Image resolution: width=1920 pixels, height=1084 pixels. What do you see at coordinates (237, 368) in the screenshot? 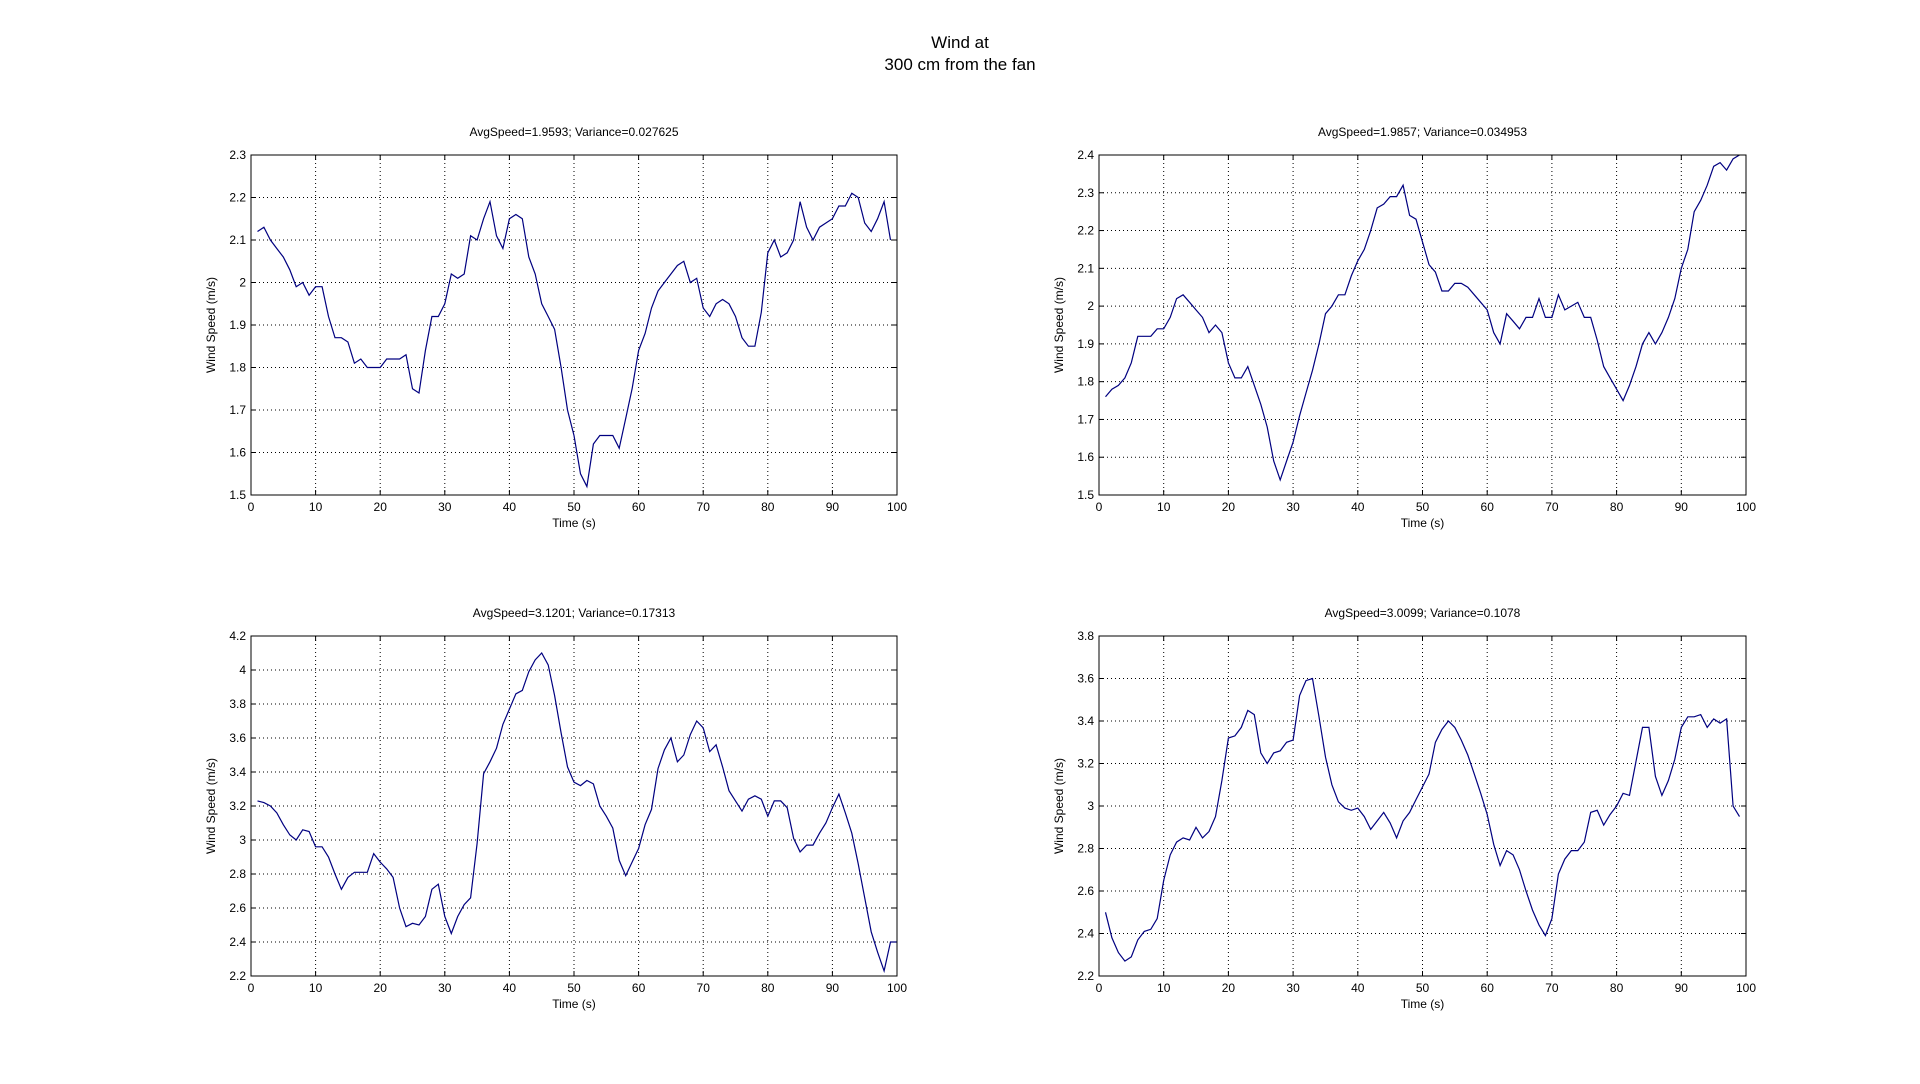
I see `y-tick-label: 1.8` at bounding box center [237, 368].